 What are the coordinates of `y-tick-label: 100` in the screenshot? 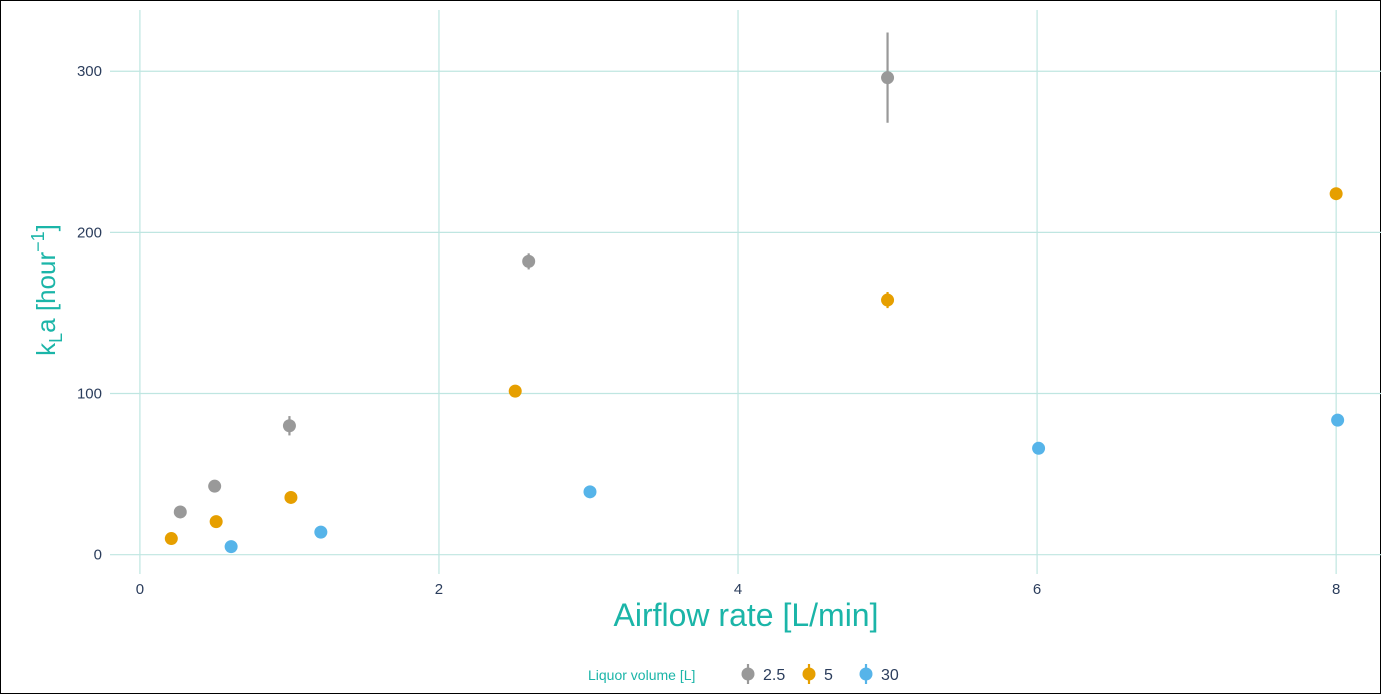 It's located at (89, 394).